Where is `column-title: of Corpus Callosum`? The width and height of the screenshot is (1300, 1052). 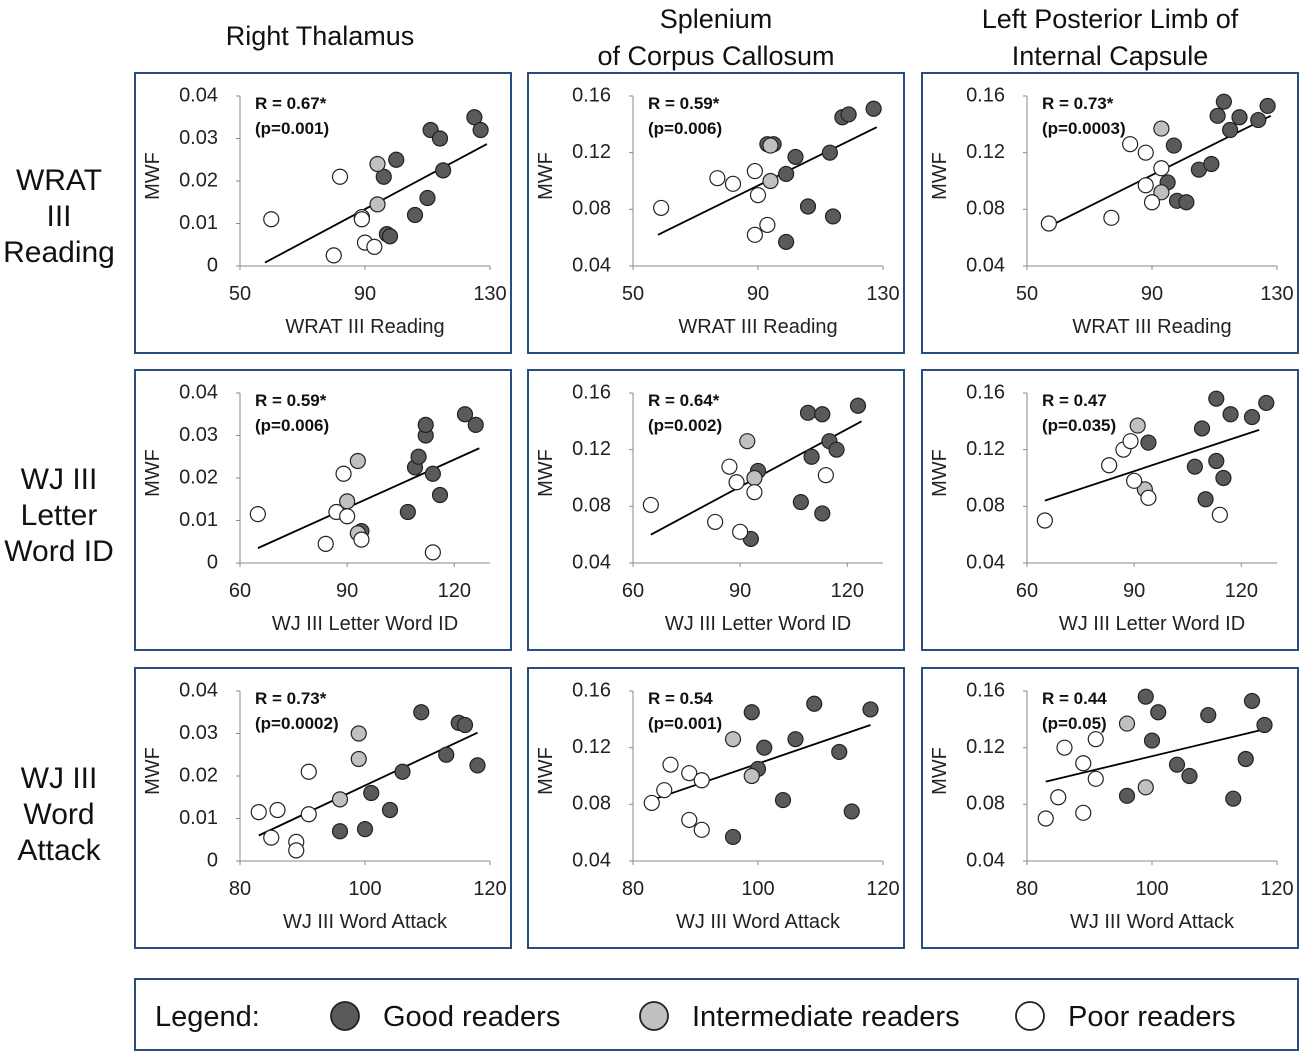 column-title: of Corpus Callosum is located at coordinates (715, 56).